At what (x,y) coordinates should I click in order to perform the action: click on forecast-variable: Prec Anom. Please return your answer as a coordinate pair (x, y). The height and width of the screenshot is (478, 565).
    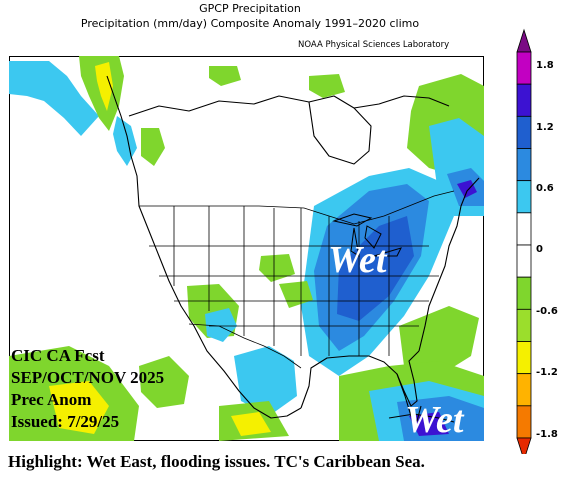
    Looking at the image, I should click on (51, 399).